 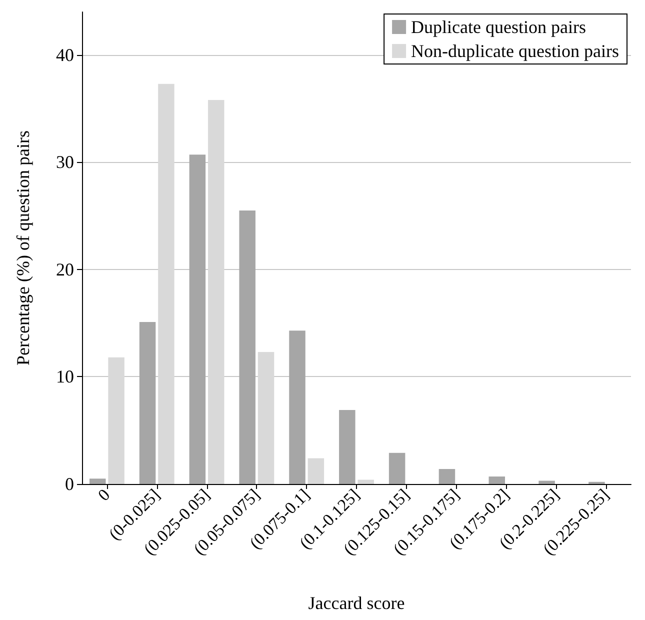 I want to click on x-axis-title: Jaccard score, so click(x=356, y=603).